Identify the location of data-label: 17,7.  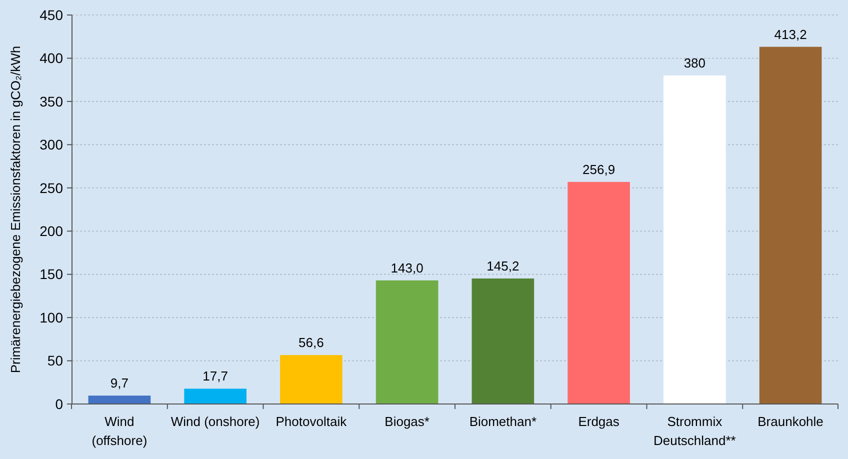
(215, 376).